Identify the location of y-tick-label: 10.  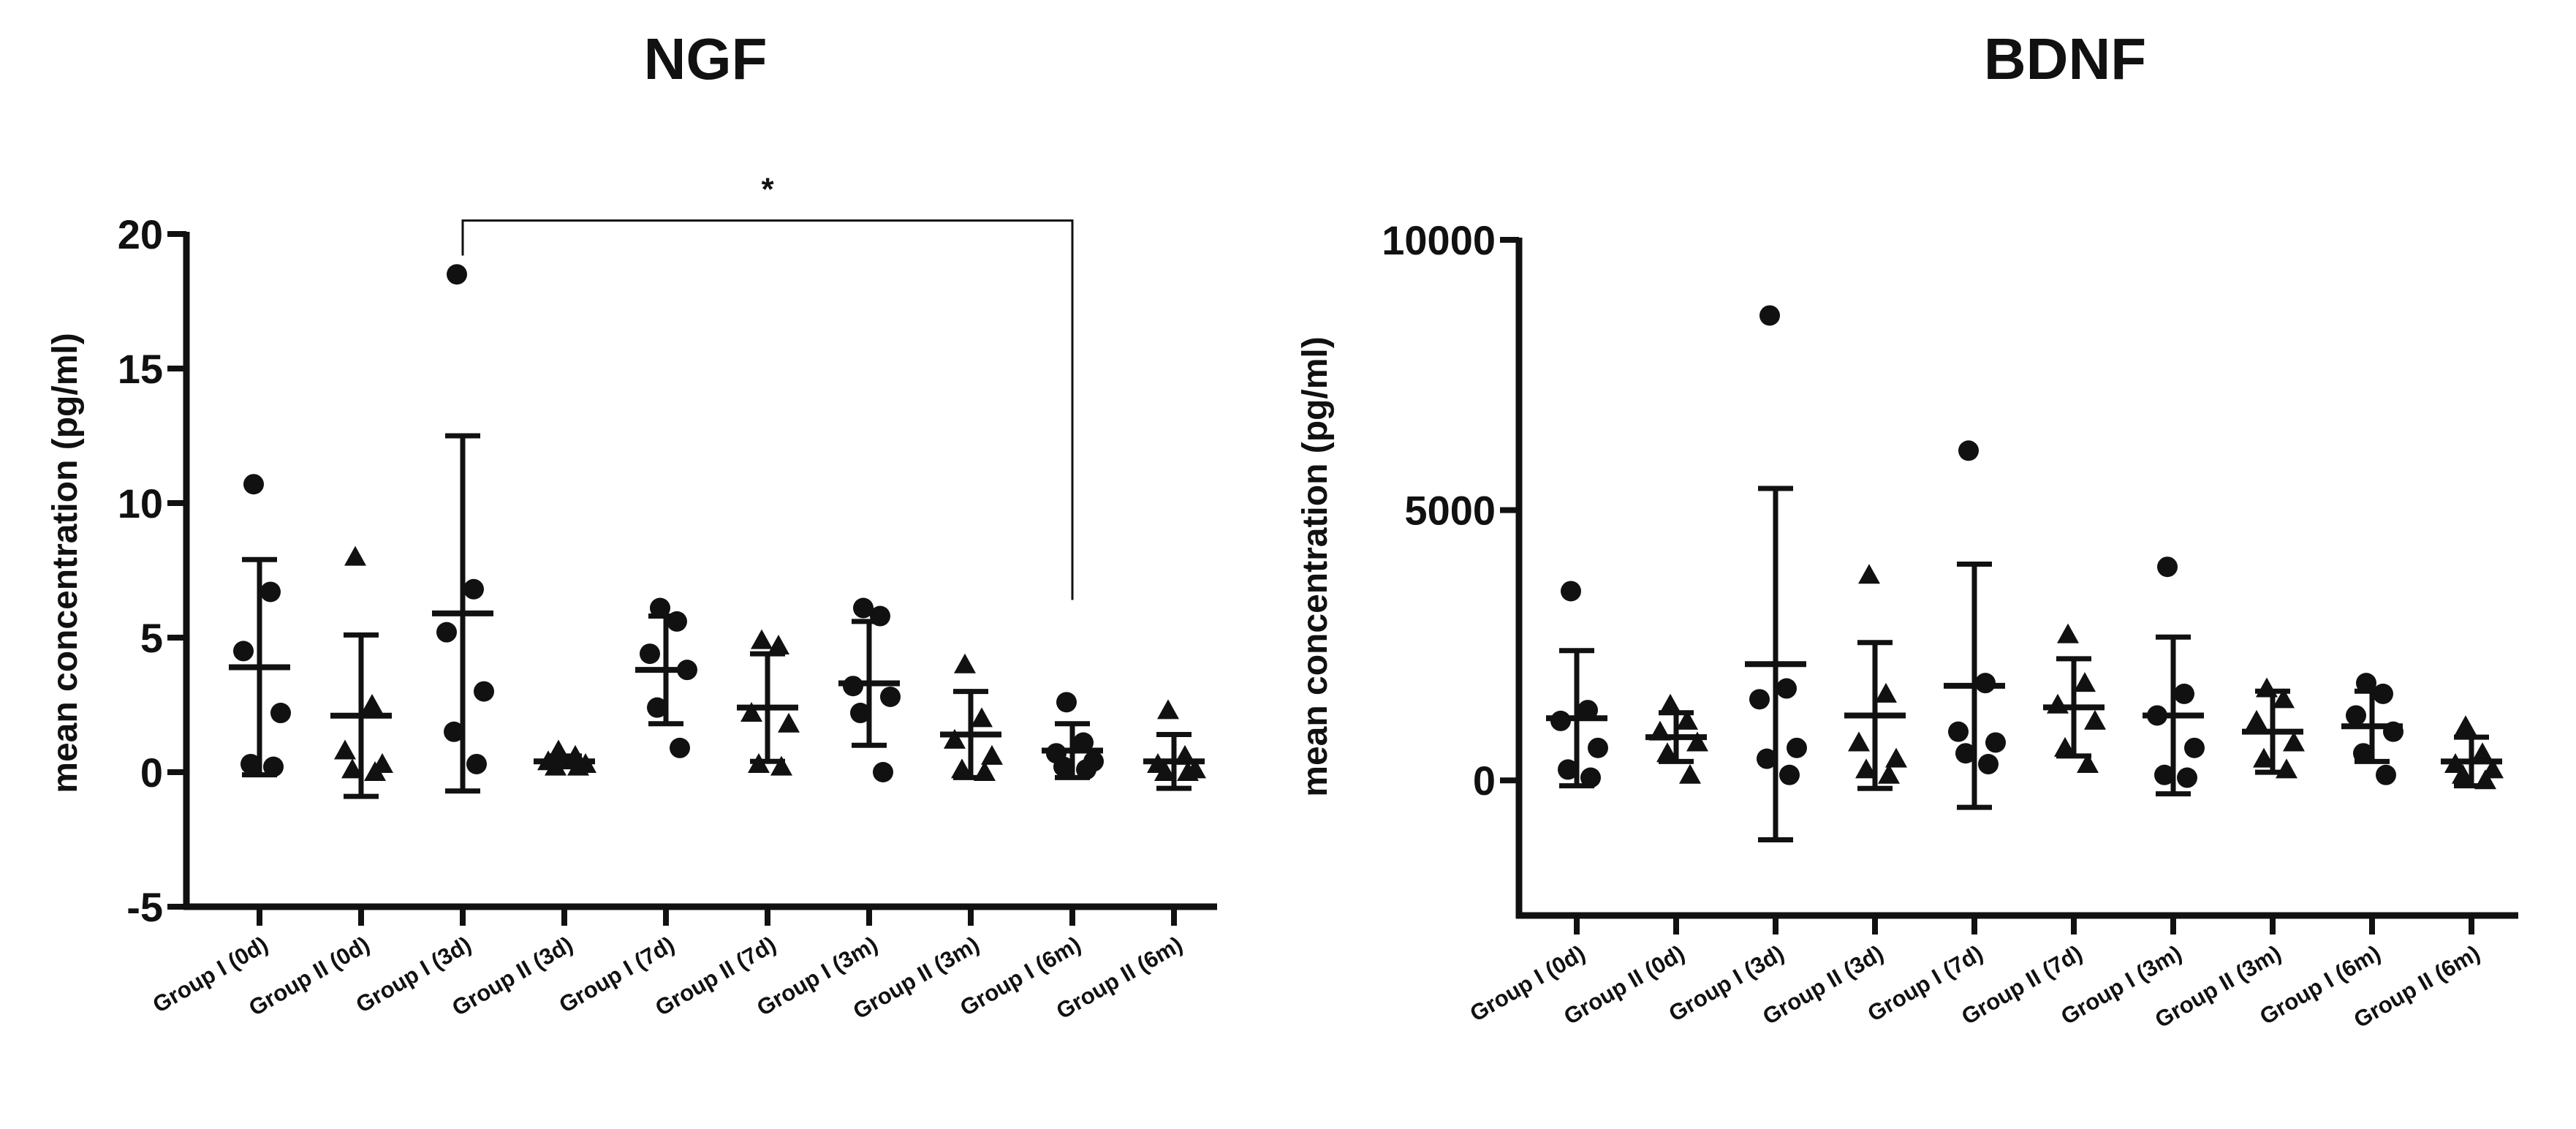
(140, 503).